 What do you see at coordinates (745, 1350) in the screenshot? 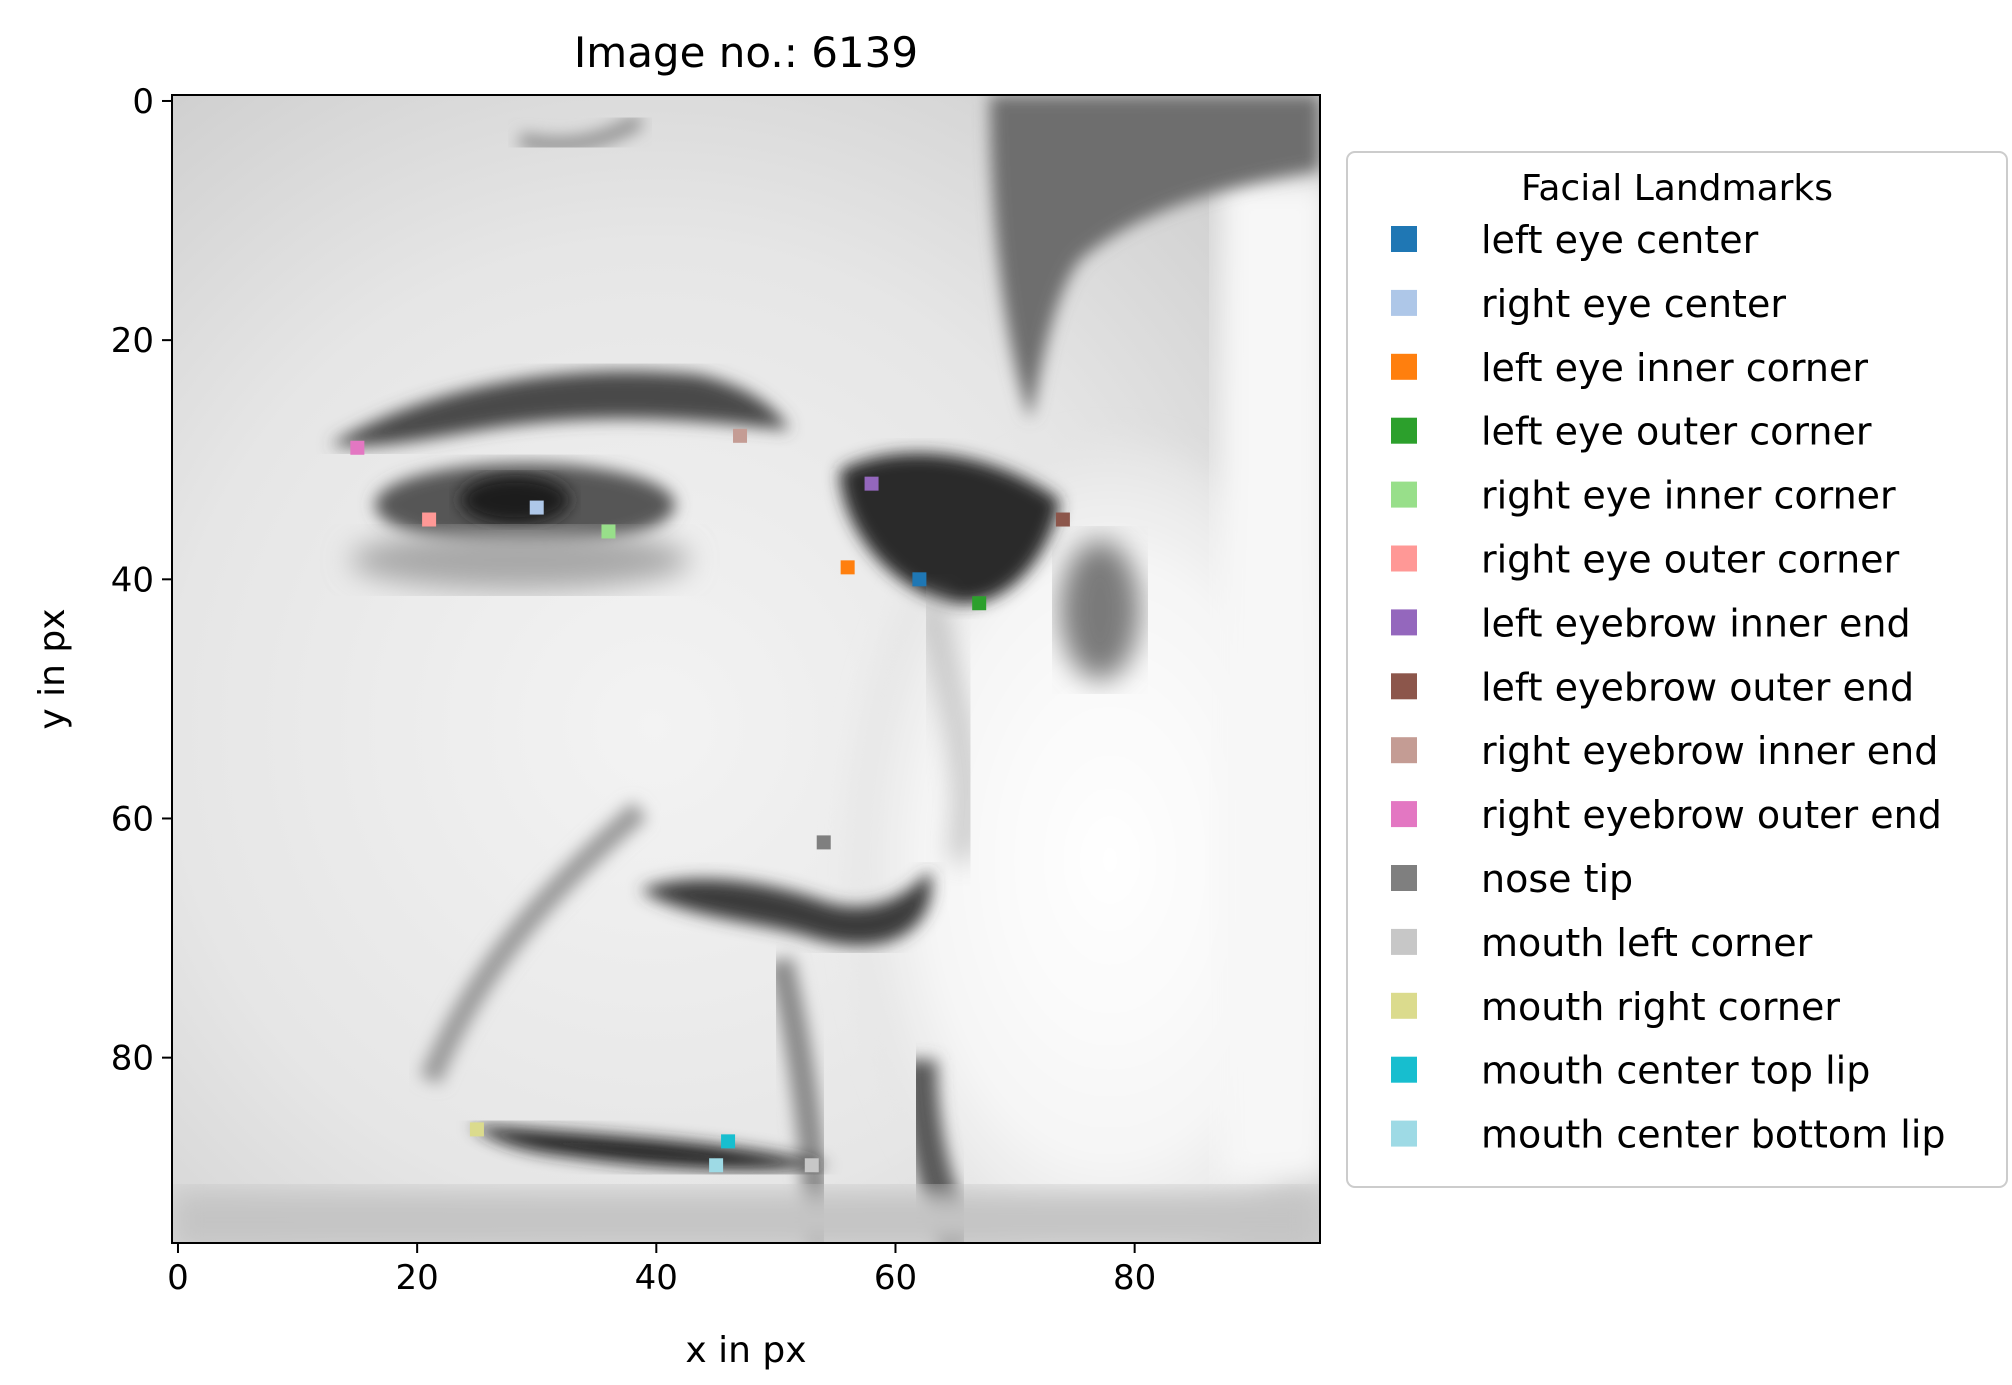
I see `x-axis-label: x in px` at bounding box center [745, 1350].